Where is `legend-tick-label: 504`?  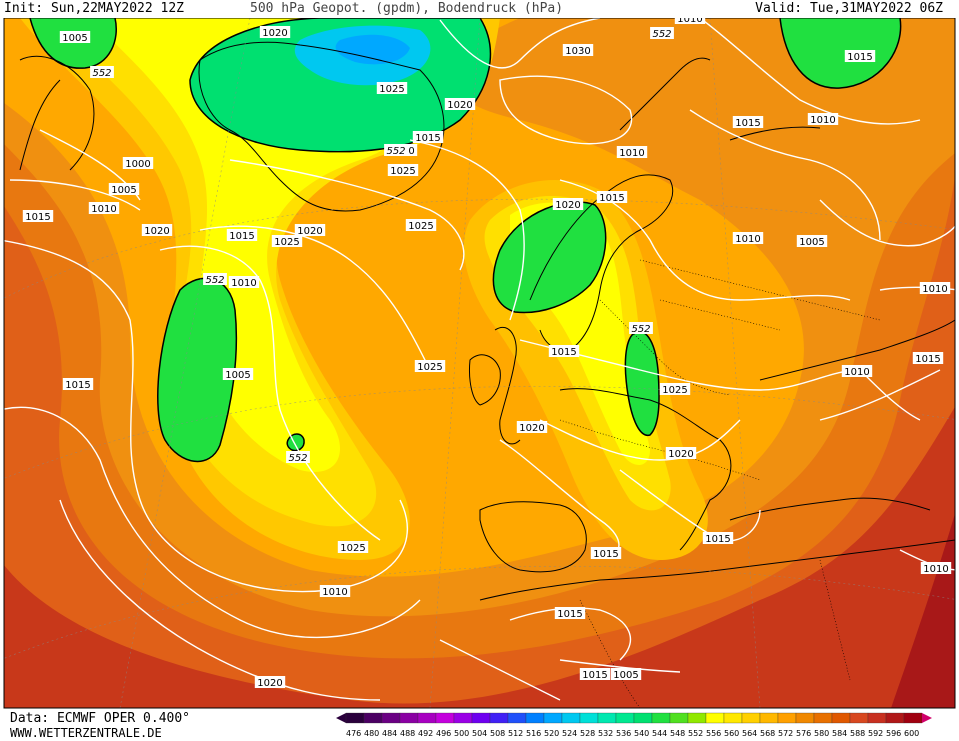 legend-tick-label: 504 is located at coordinates (479, 733).